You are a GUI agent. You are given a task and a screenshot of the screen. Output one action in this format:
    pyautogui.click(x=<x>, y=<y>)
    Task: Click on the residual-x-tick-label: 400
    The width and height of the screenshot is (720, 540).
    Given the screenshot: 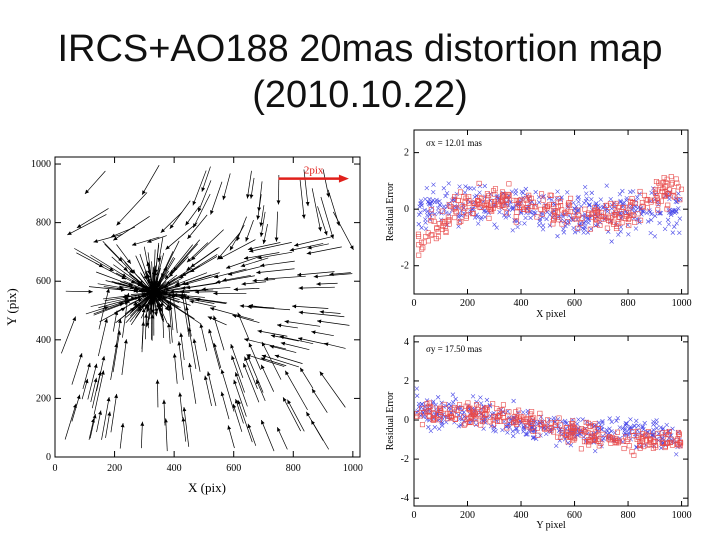 What is the action you would take?
    pyautogui.click(x=521, y=515)
    